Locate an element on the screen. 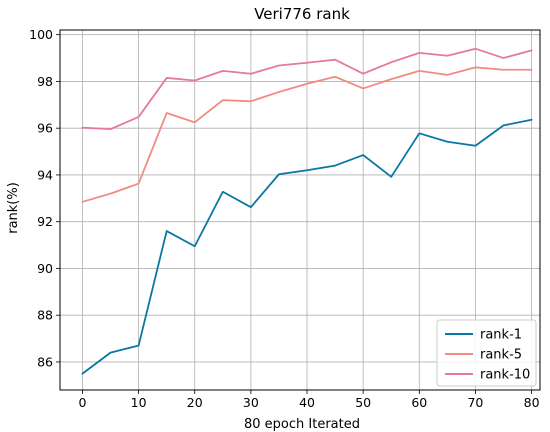 The height and width of the screenshot is (432, 550). chart-title: Veri776 rank is located at coordinates (302, 14).